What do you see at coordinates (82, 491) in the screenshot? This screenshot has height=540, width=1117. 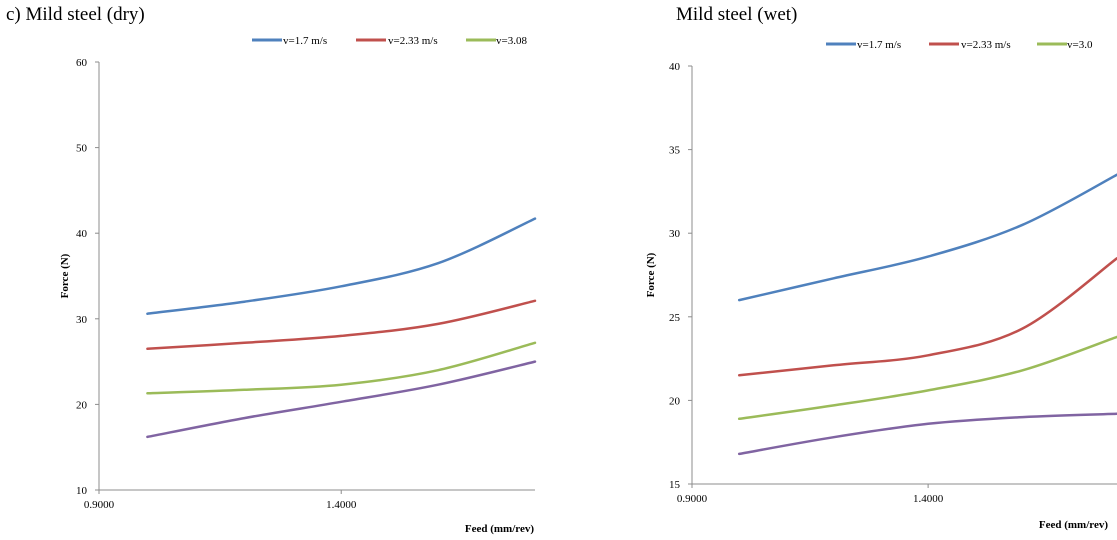 I see `y-tick-label: 10` at bounding box center [82, 491].